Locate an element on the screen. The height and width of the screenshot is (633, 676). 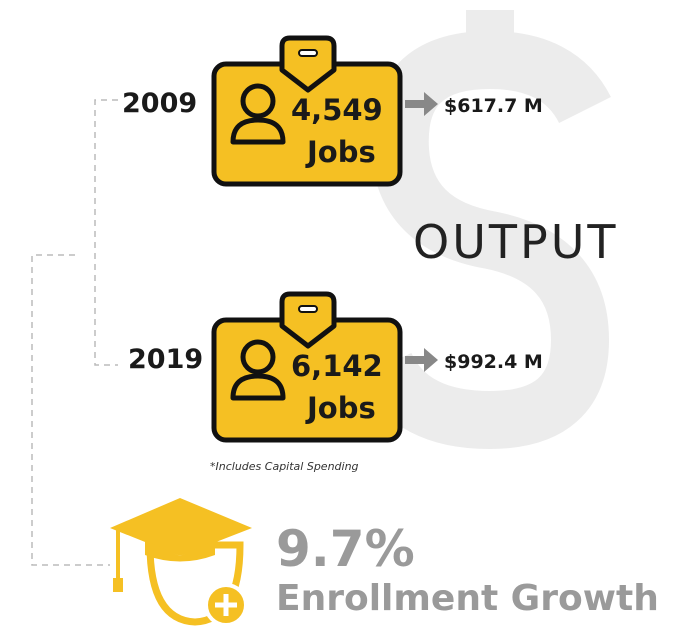
jobs-count: 6,142 is located at coordinates (337, 366).